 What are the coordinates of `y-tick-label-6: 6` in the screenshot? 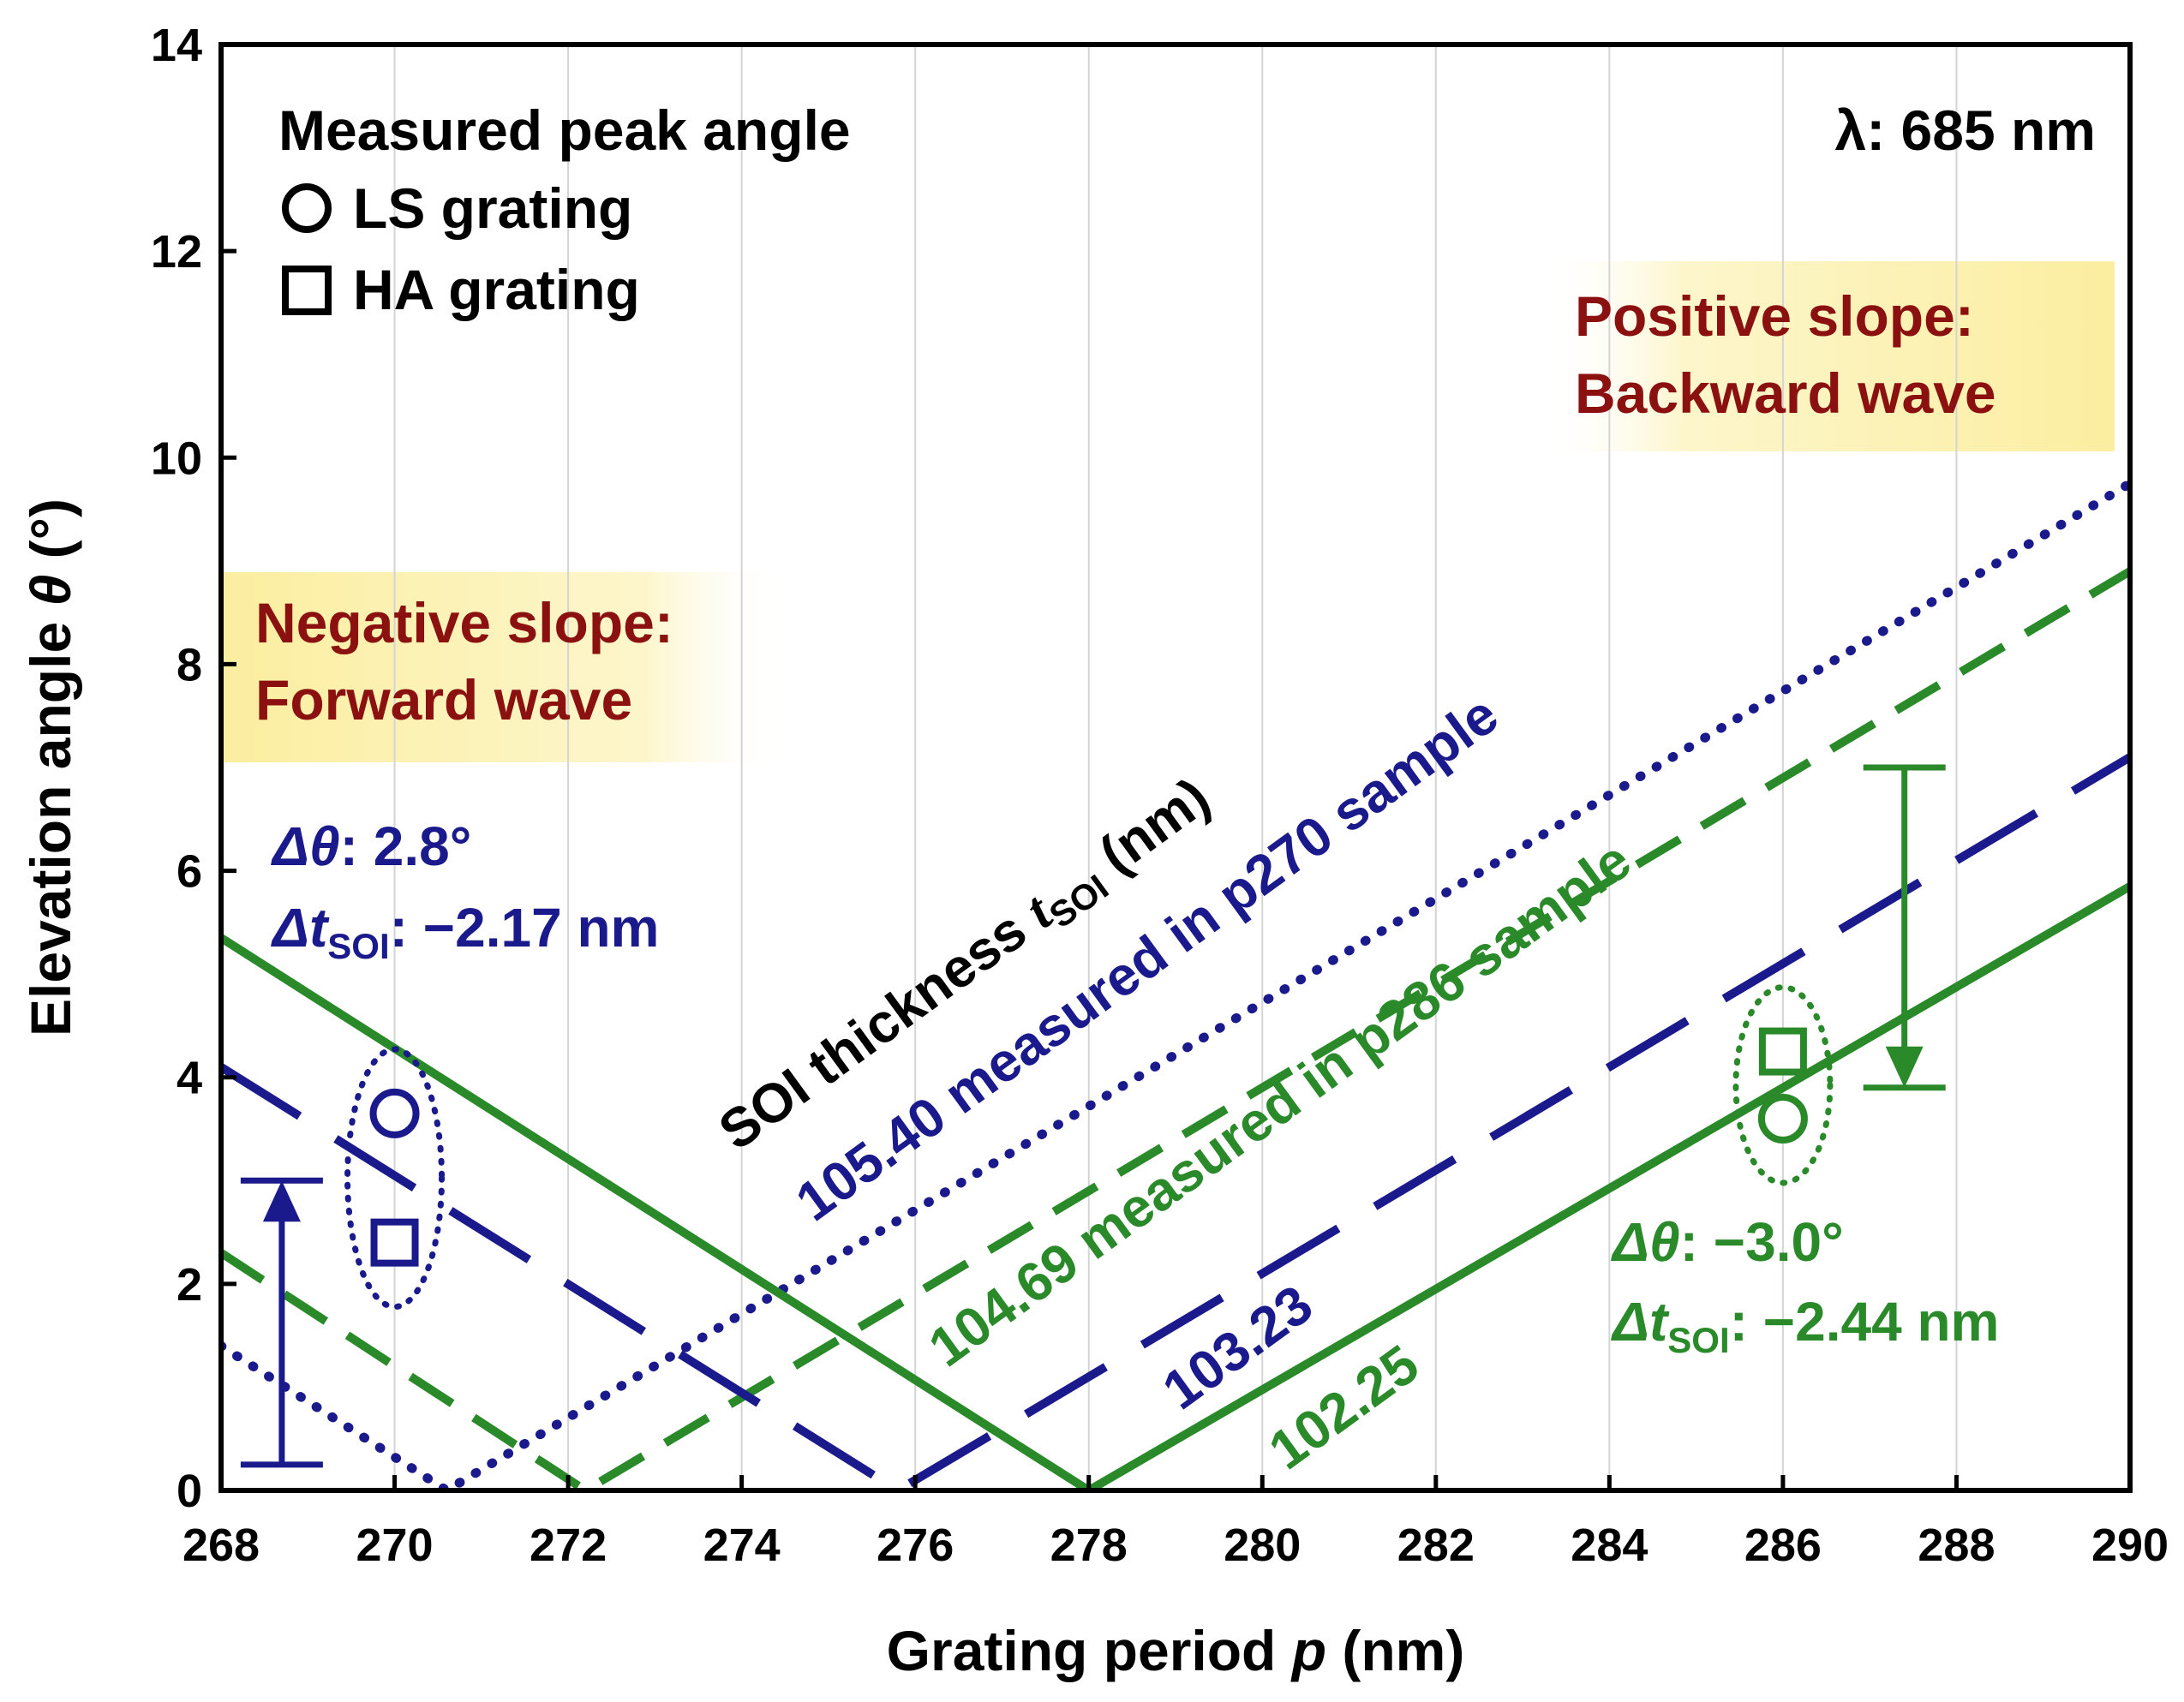 It's located at (190, 872).